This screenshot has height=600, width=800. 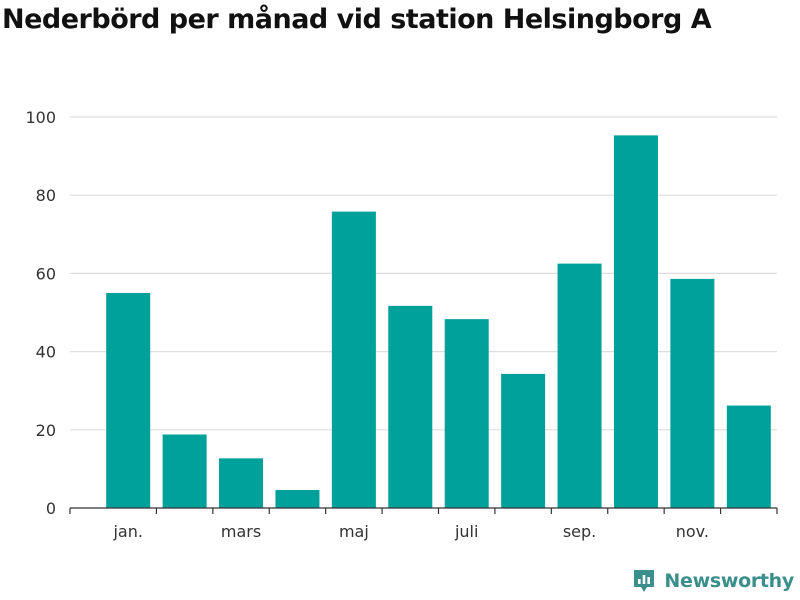 I want to click on y-tick-label: 20, so click(x=46, y=430).